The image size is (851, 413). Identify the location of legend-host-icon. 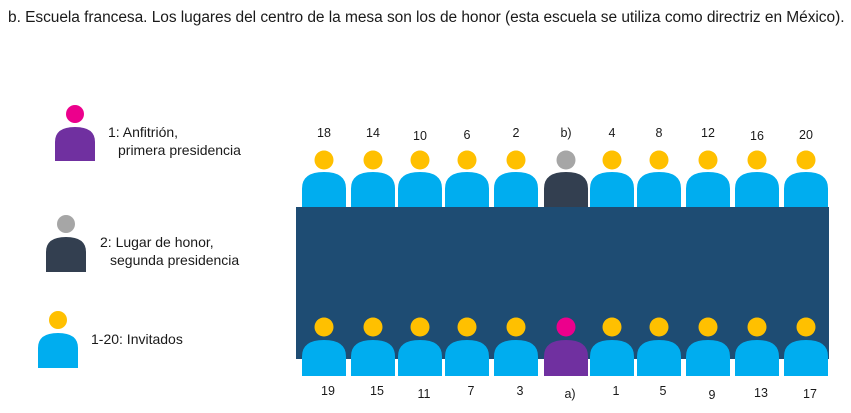
(75, 133).